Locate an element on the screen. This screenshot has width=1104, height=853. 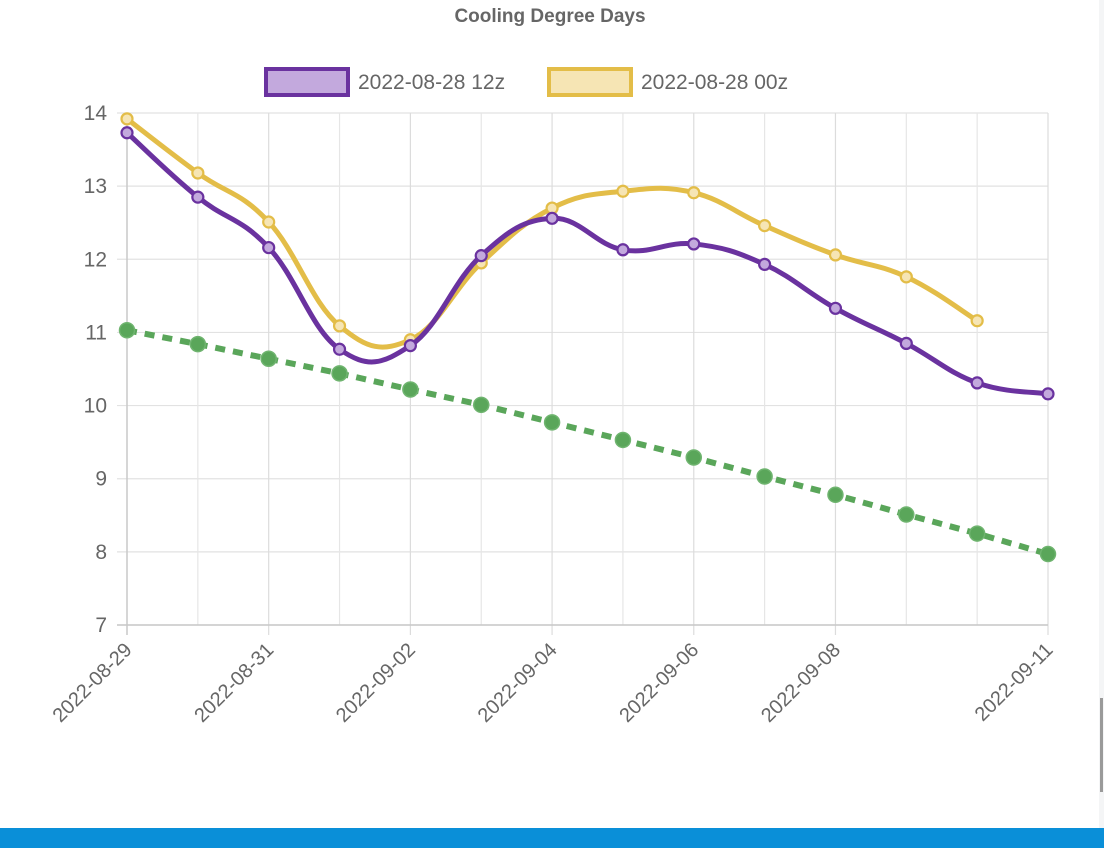
legend-item: 2022-08-28 12z is located at coordinates (384, 82).